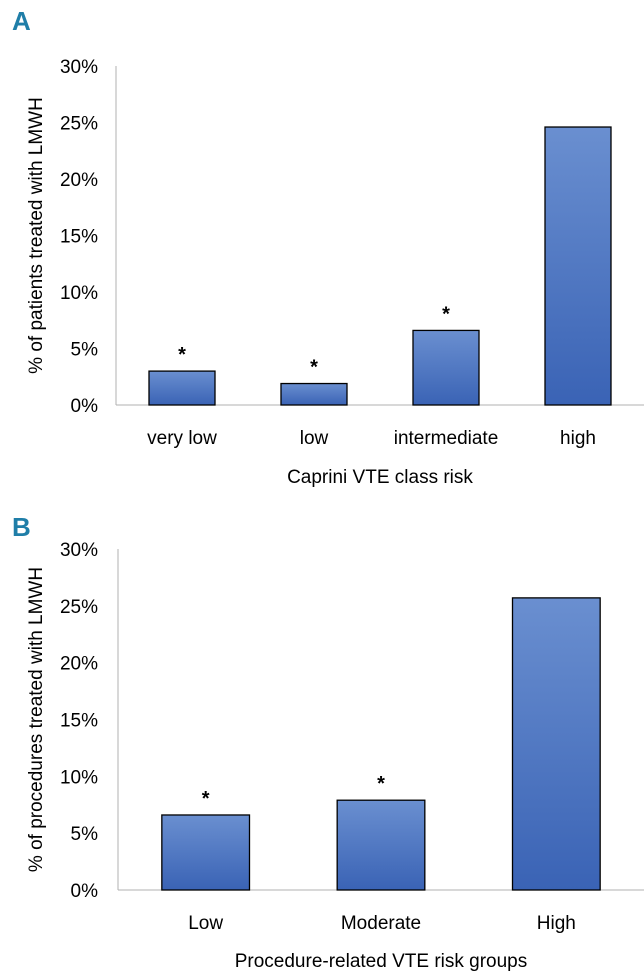 Image resolution: width=644 pixels, height=974 pixels. I want to click on bar-moderate, so click(381, 845).